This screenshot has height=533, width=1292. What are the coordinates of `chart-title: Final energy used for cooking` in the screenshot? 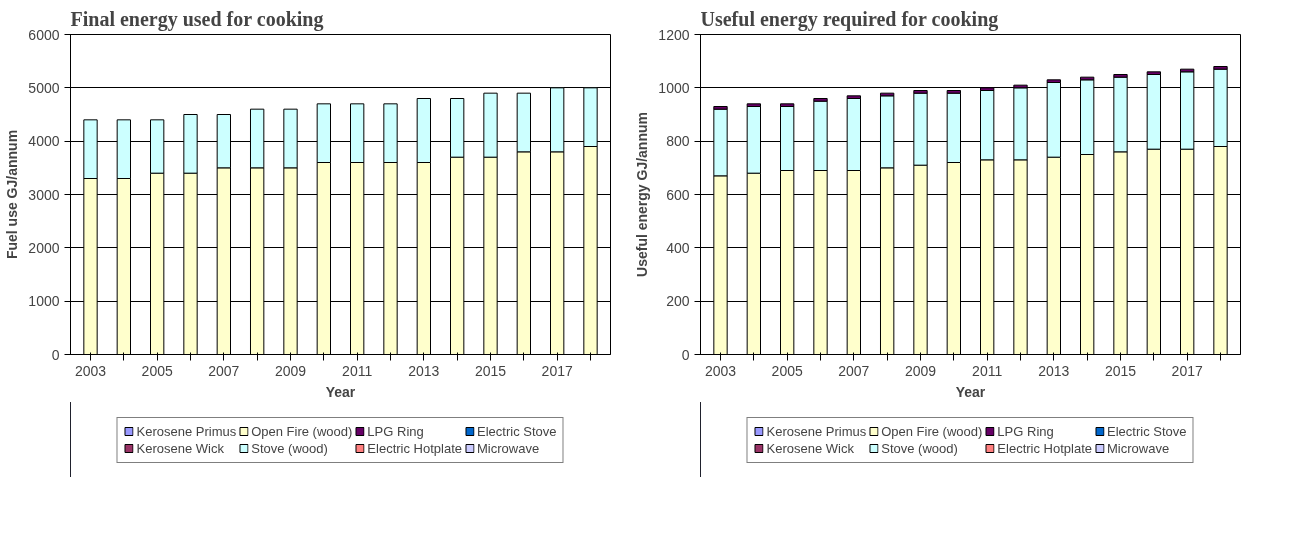 It's located at (197, 19).